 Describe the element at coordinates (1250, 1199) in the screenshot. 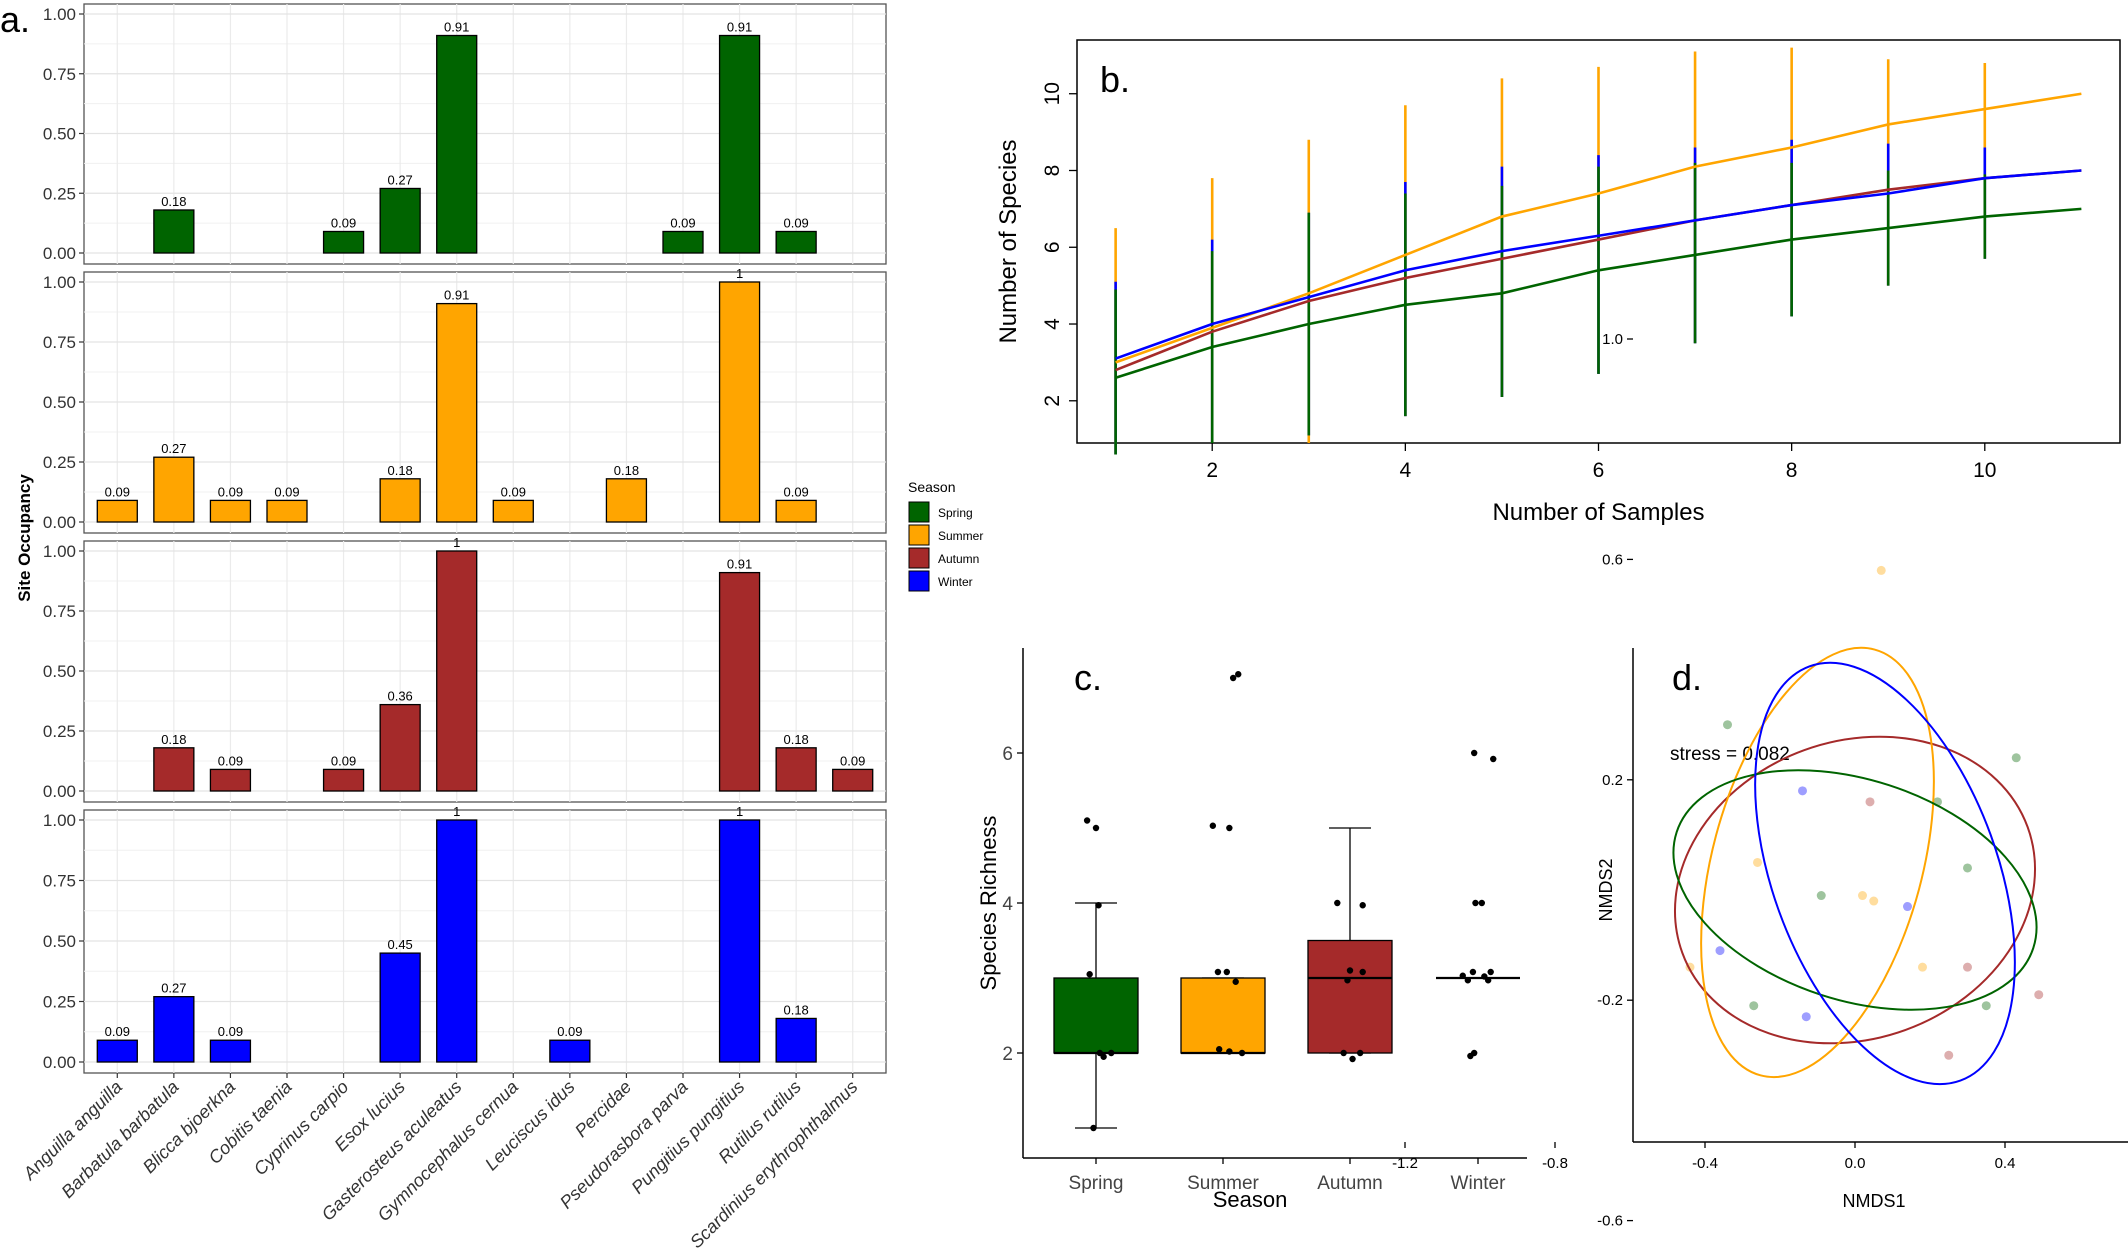

I see `x-axis-title: Season` at that location.